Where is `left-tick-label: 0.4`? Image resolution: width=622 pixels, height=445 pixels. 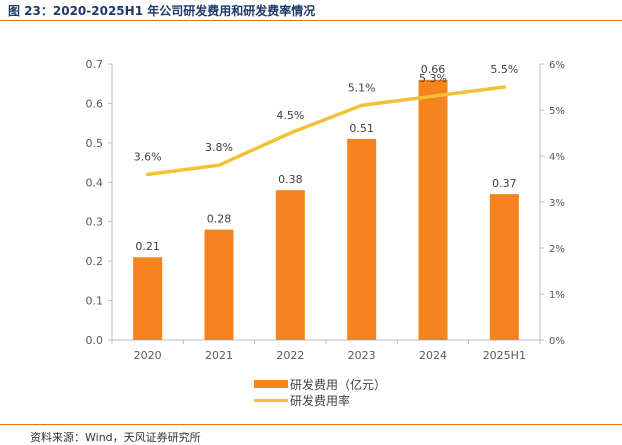 left-tick-label: 0.4 is located at coordinates (95, 182).